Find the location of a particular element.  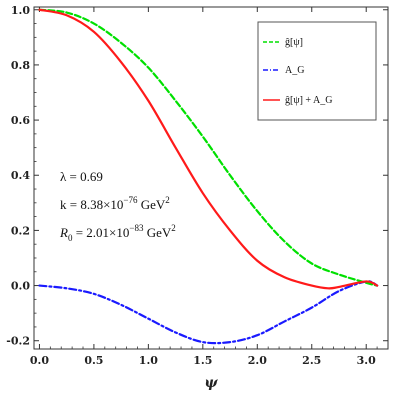

x-axis-title: ψ is located at coordinates (211, 383).